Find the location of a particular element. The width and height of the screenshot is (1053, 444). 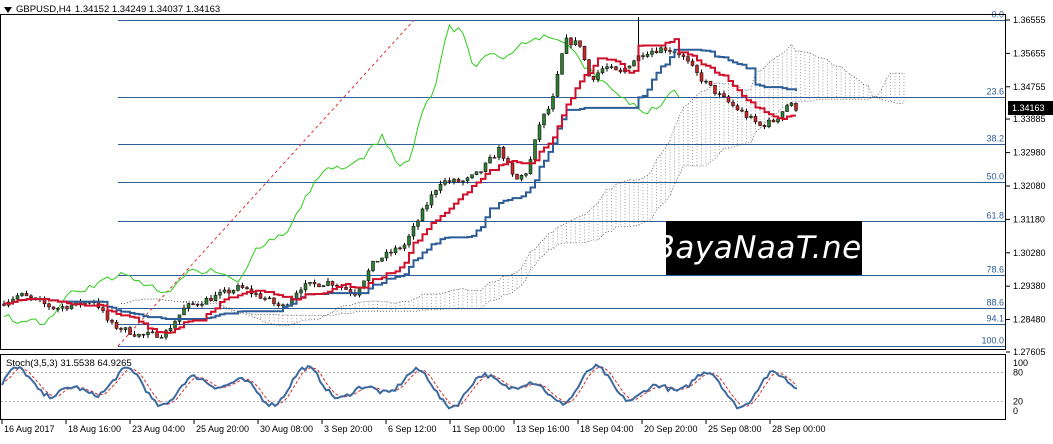

time-tick-label: 13 Sep 16:00 is located at coordinates (543, 429).